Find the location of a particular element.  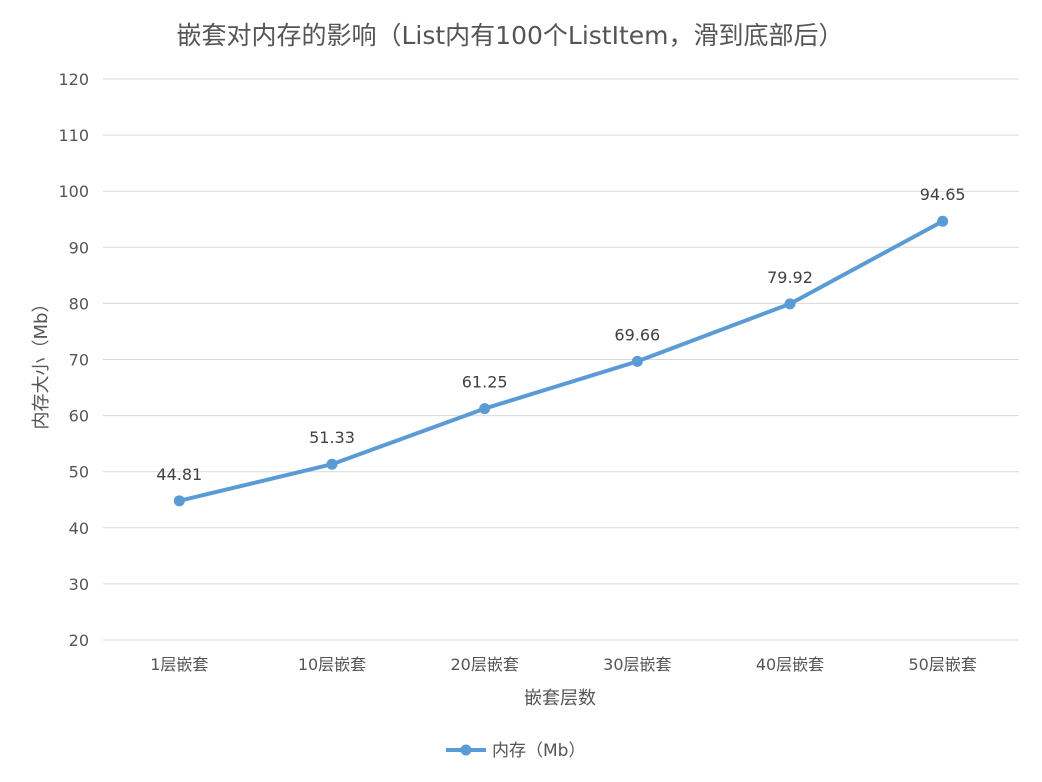

y-tick-label: 110 is located at coordinates (73, 135).